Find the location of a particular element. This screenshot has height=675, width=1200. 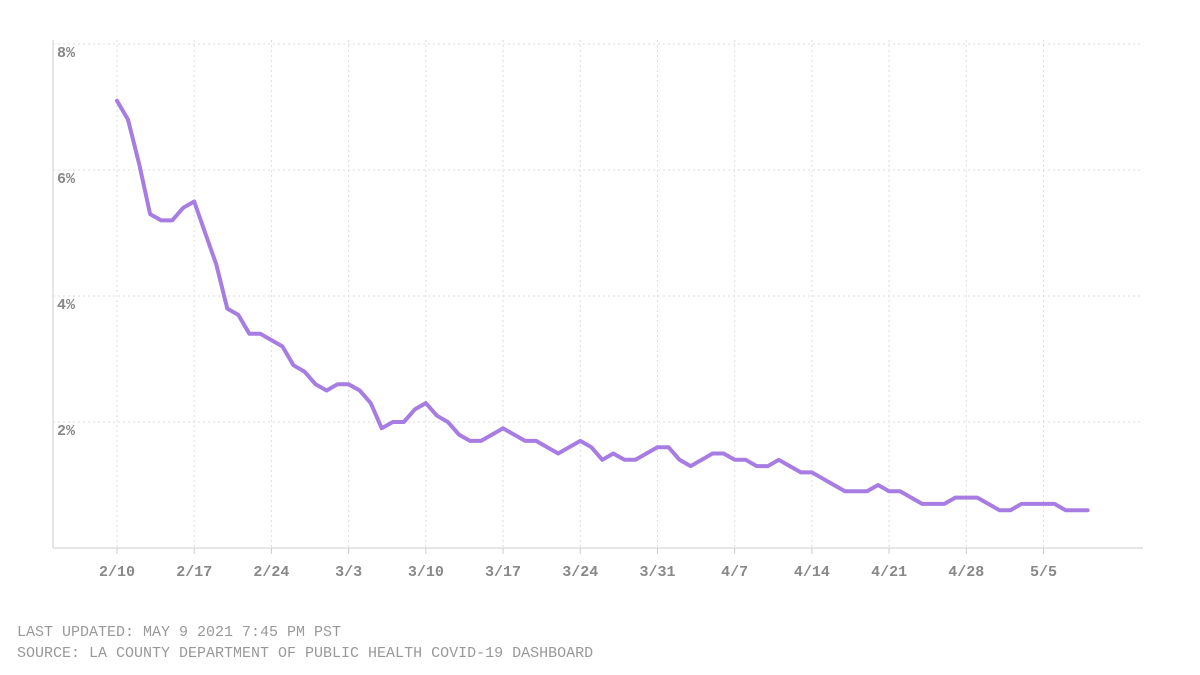

x-tick-label: 3/31 is located at coordinates (657, 572).